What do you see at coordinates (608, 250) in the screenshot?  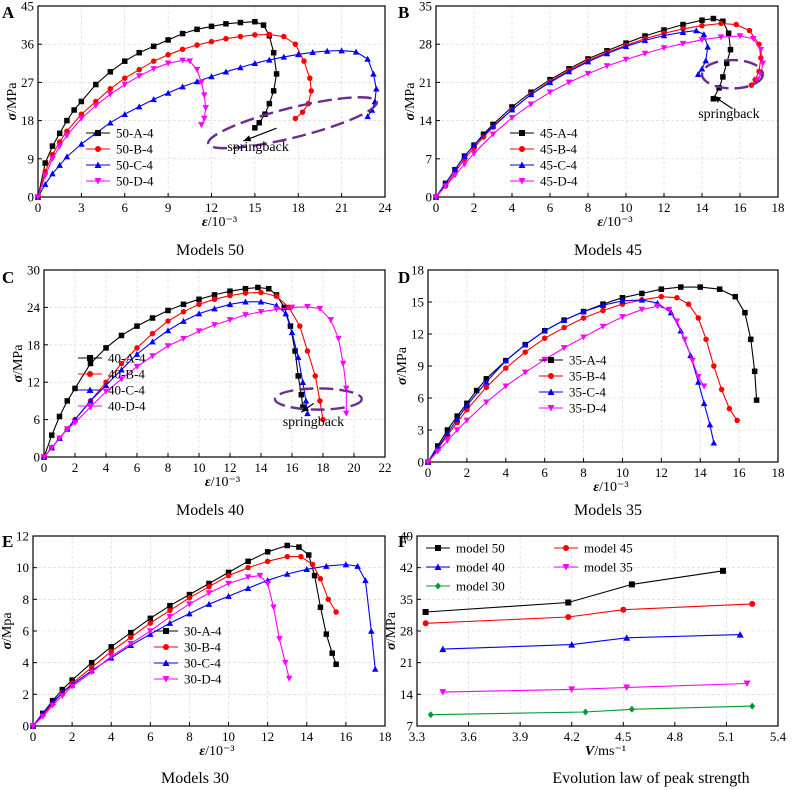 I see `panel-caption: Models 45` at bounding box center [608, 250].